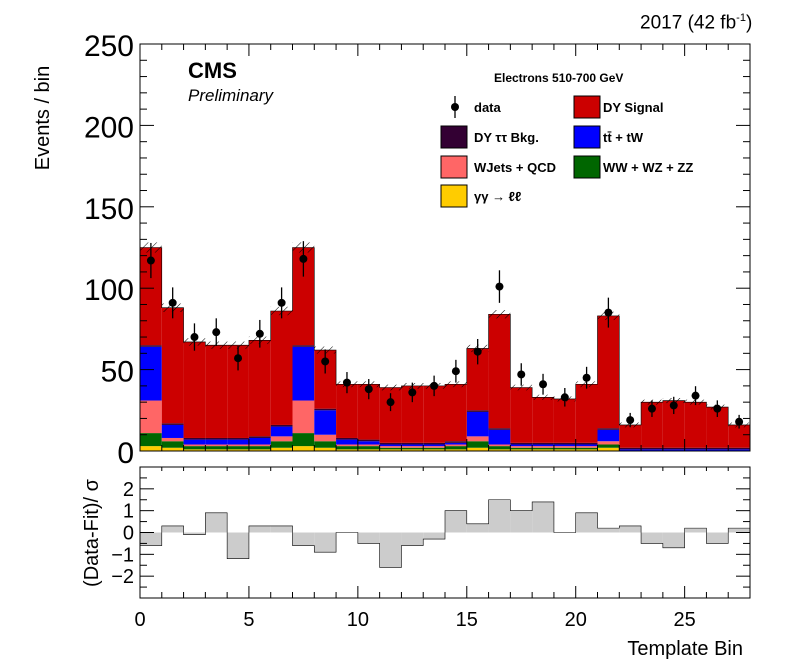 The image size is (796, 672). Describe the element at coordinates (712, 23) in the screenshot. I see `lumi-prefix: (42 fb` at that location.